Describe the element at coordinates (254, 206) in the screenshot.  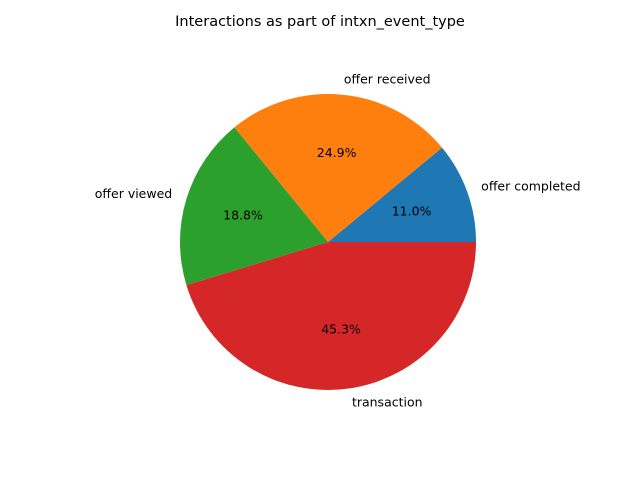
I see `pie-slice-offer-viewed` at that location.